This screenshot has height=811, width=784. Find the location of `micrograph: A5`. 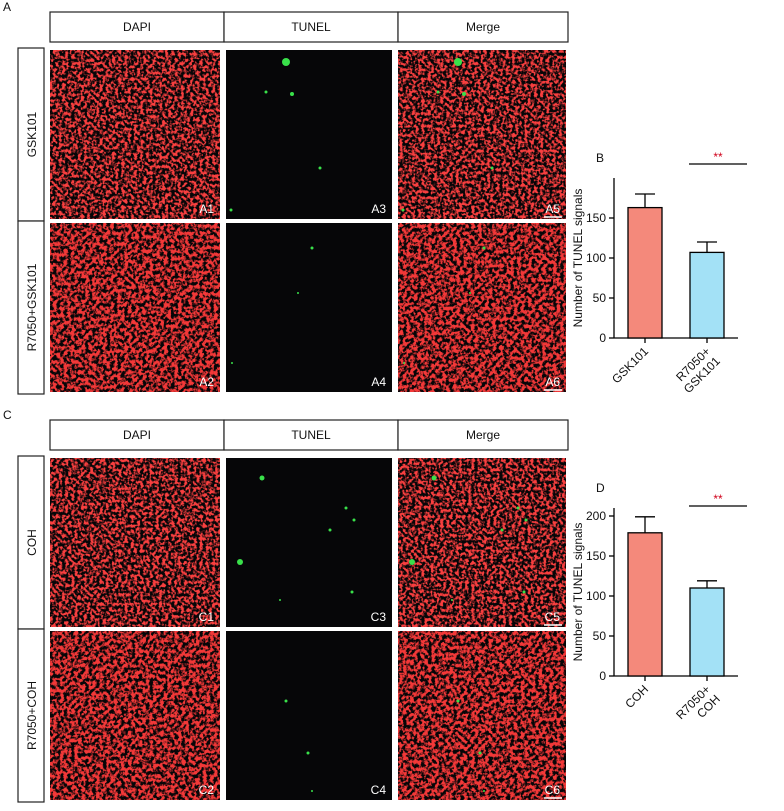

micrograph: A5 is located at coordinates (482, 134).